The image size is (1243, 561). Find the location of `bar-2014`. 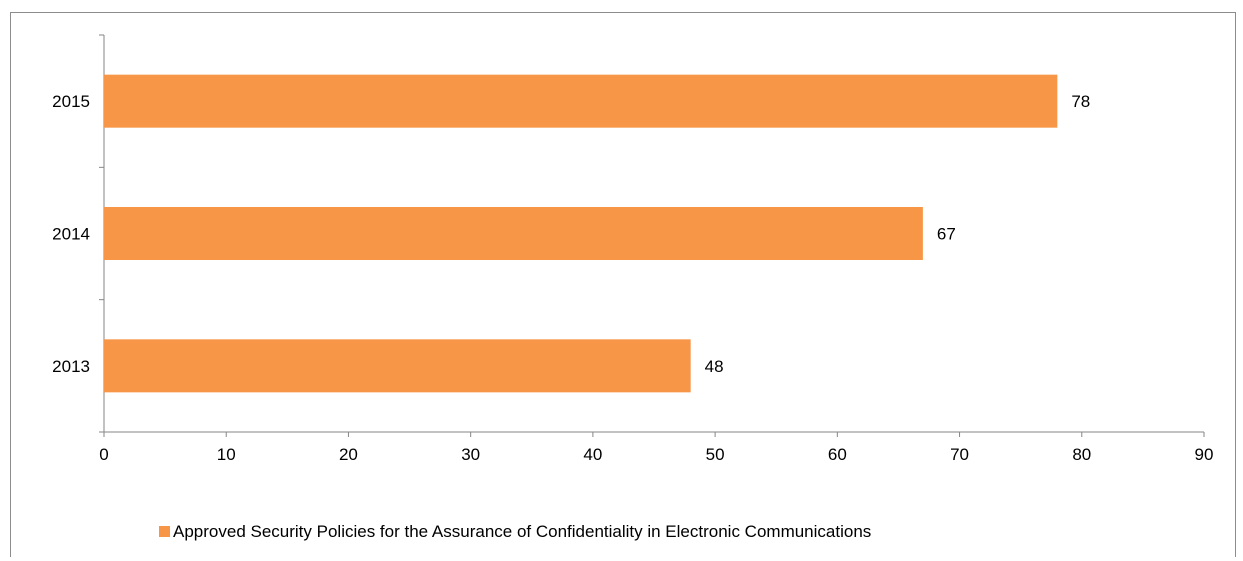

bar-2014 is located at coordinates (513, 233).